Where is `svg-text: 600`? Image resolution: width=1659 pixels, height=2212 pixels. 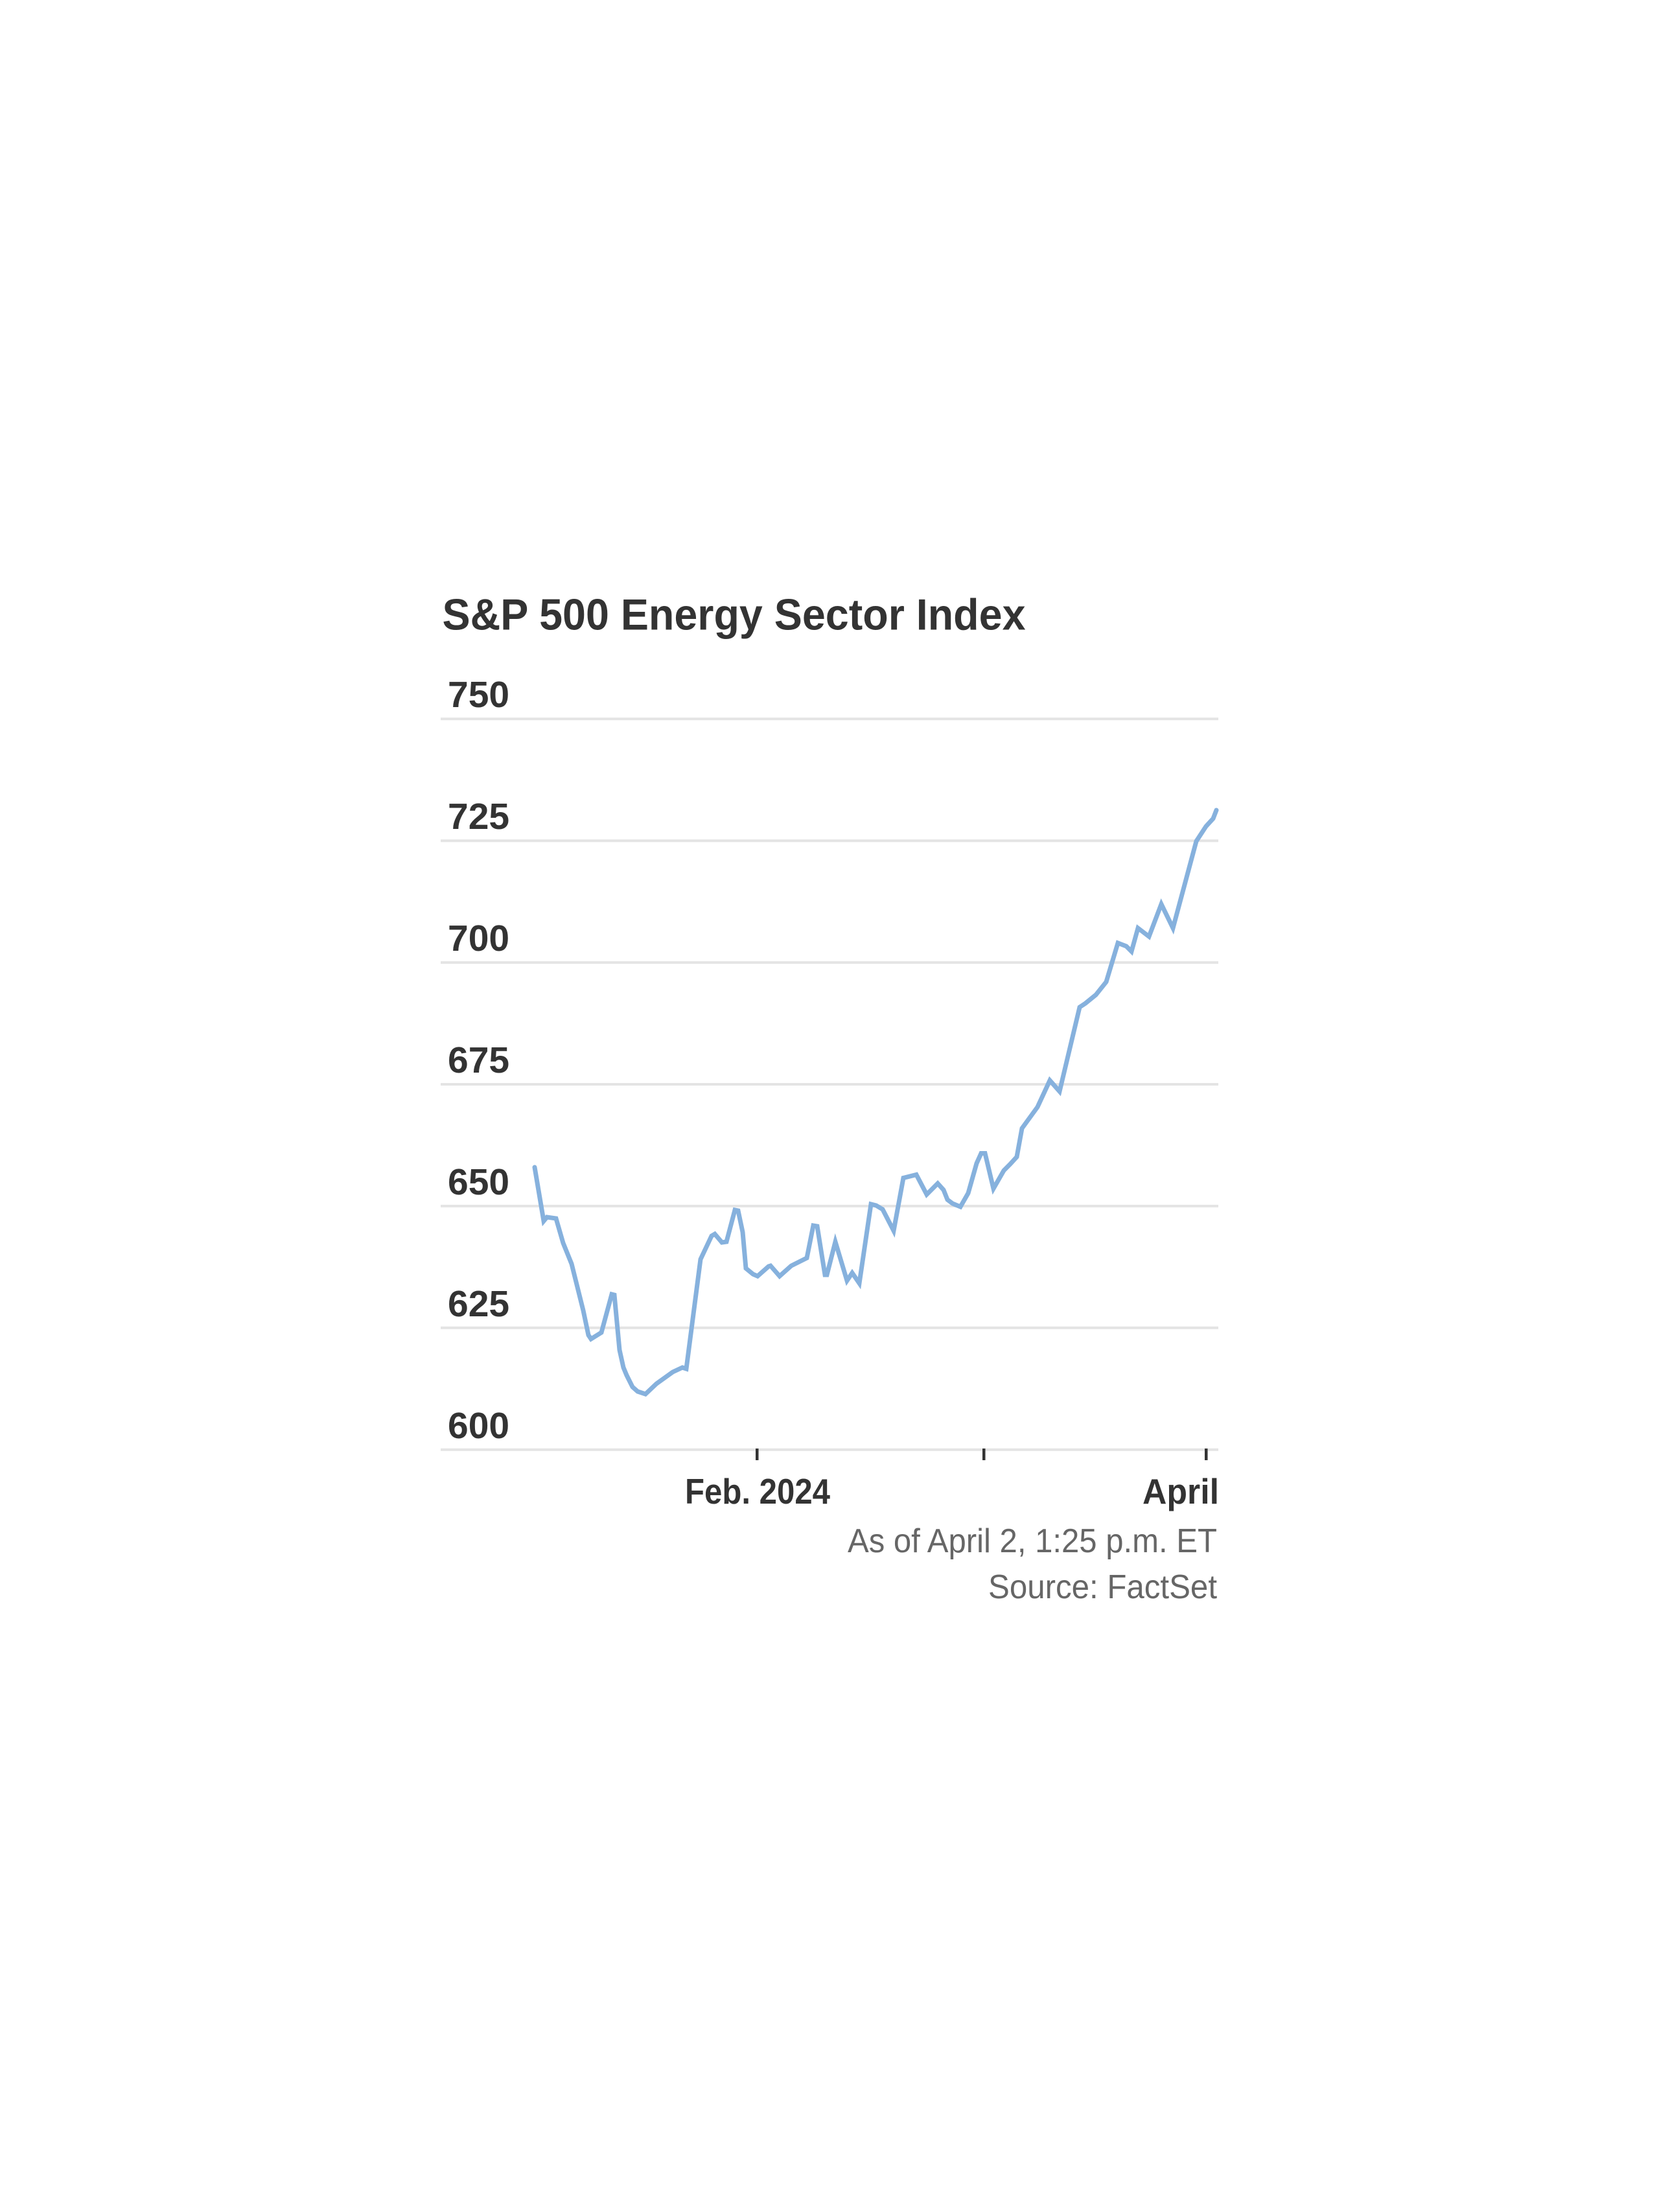 svg-text: 600 is located at coordinates (478, 1426).